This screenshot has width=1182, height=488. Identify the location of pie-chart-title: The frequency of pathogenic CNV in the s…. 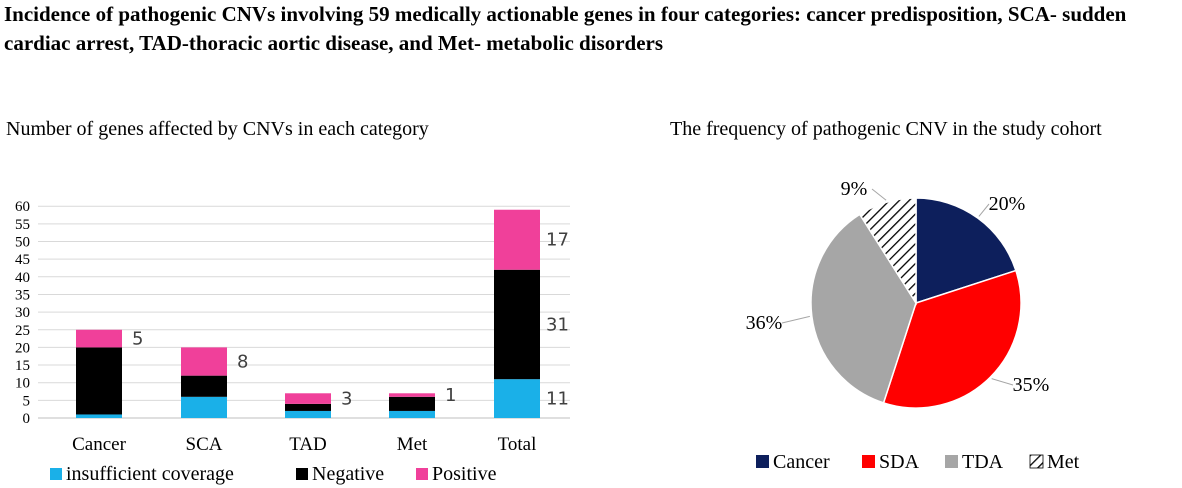
(886, 129).